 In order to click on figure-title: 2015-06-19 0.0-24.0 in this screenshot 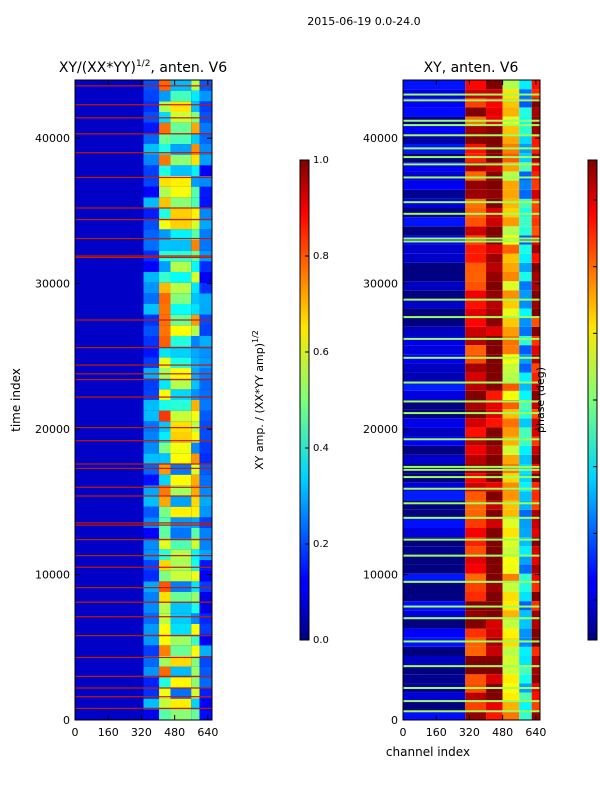, I will do `click(363, 21)`.